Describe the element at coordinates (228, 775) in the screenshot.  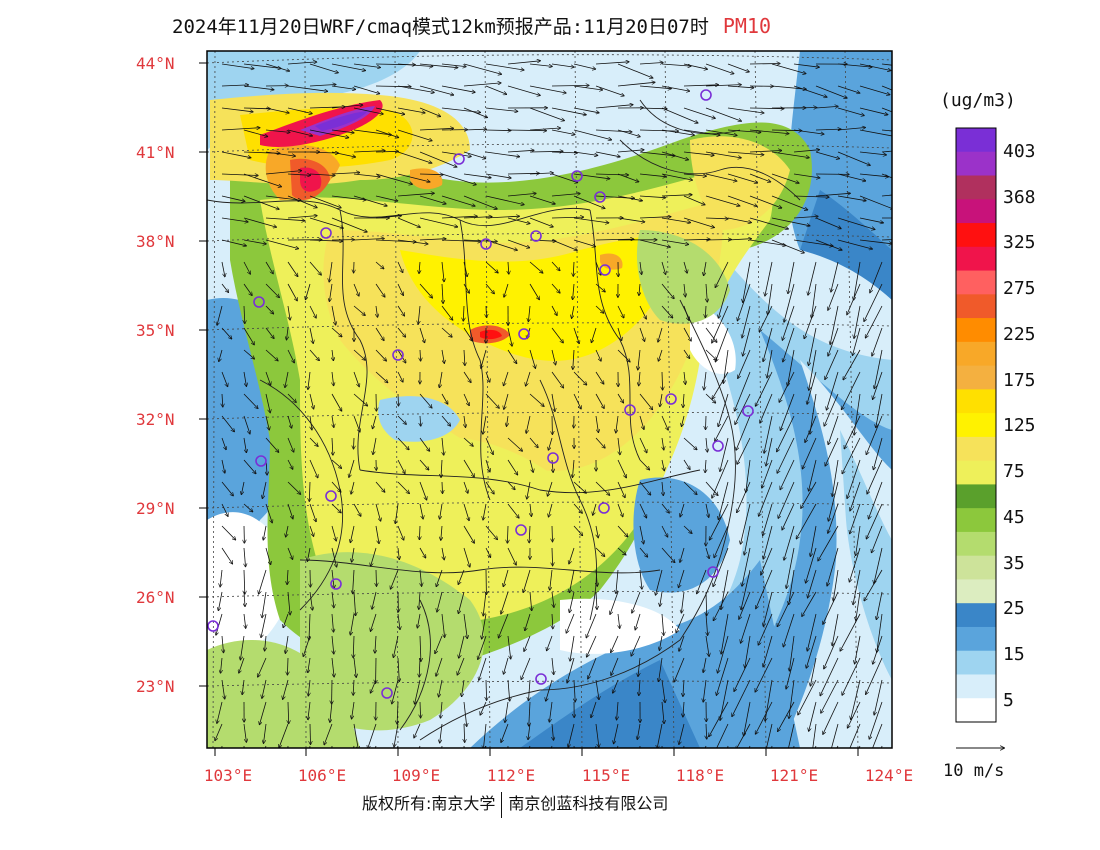
I see `lon-label-103: 103°E` at that location.